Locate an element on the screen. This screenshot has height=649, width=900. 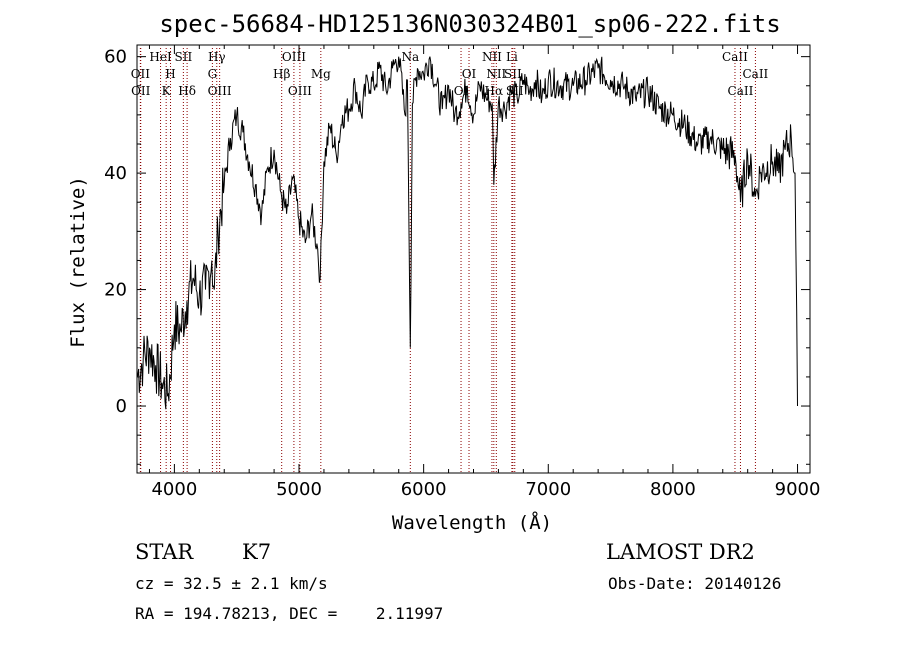
spectral-line-label: K is located at coordinates (167, 91).